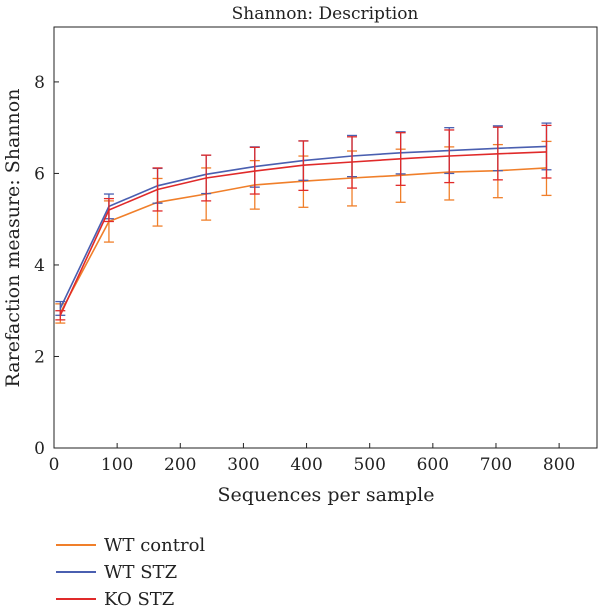 The image size is (600, 614). Describe the element at coordinates (46, 266) in the screenshot. I see `y-axis: 0 2 4 6 8` at that location.